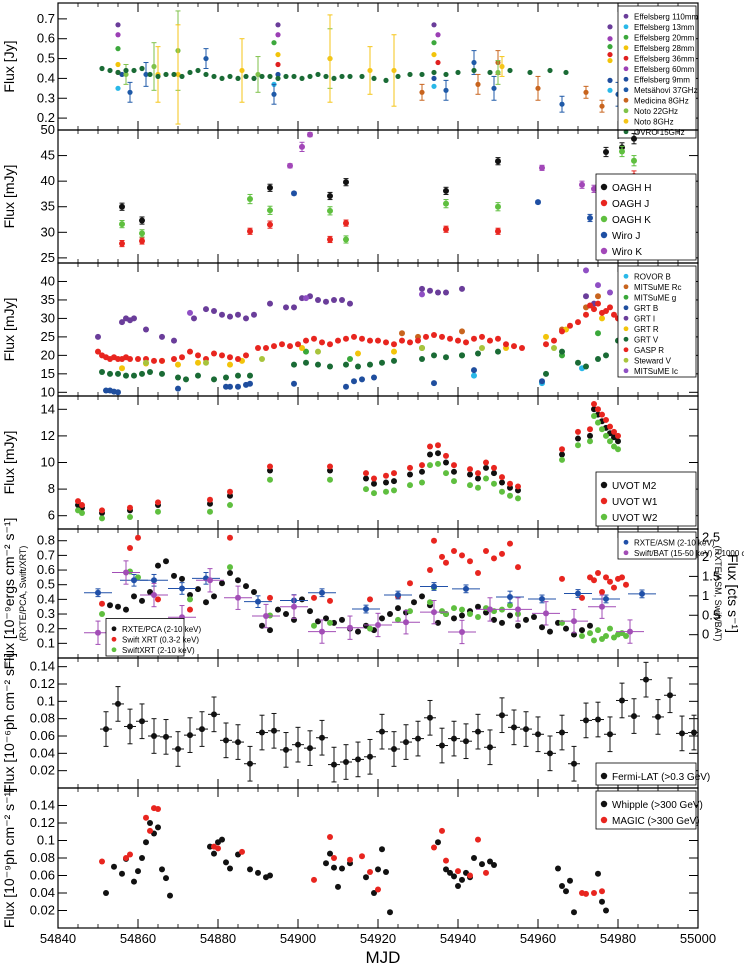 This screenshot has height=974, width=744. Describe the element at coordinates (635, 518) in the screenshot. I see `legend-label: UVOT W2` at that location.